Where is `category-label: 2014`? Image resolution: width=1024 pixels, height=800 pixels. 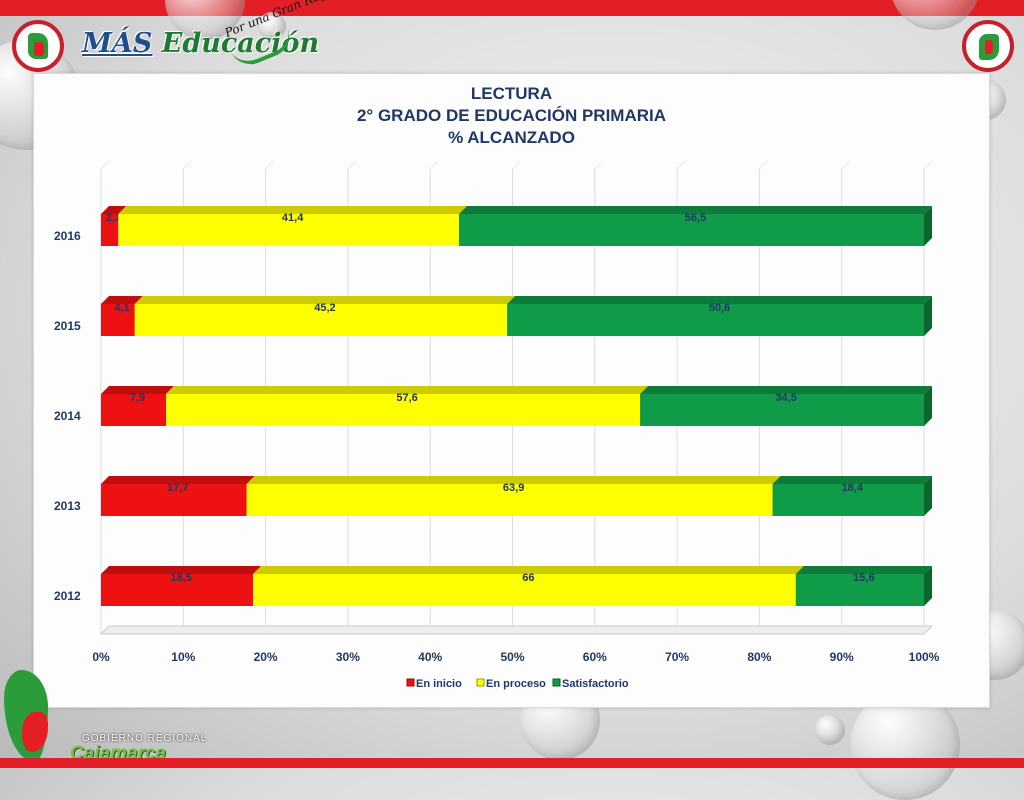
category-label: 2014 is located at coordinates (67, 416).